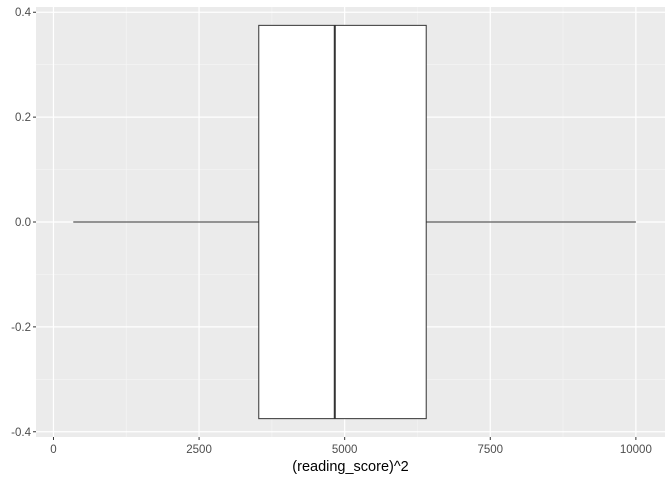 This screenshot has height=480, width=672. I want to click on x-tick-label: 0, so click(53, 450).